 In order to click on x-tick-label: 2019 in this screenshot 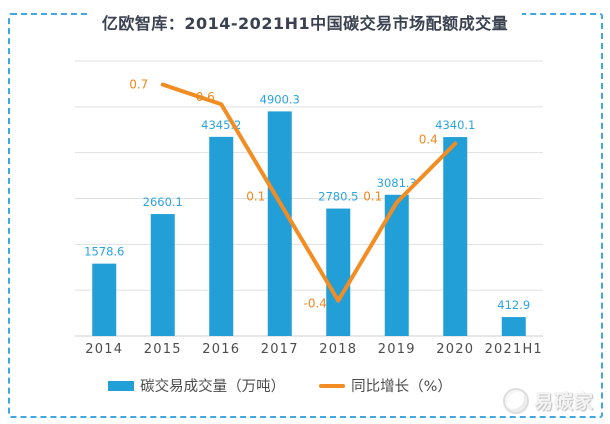, I will do `click(397, 349)`.